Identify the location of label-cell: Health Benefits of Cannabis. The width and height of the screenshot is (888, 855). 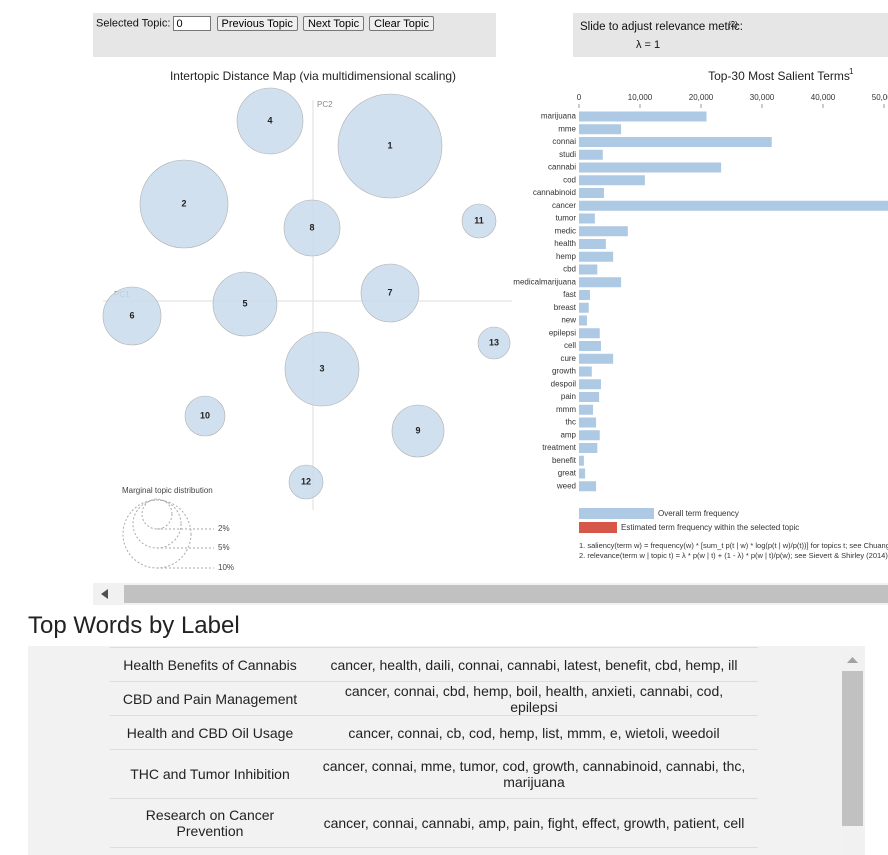
(210, 664).